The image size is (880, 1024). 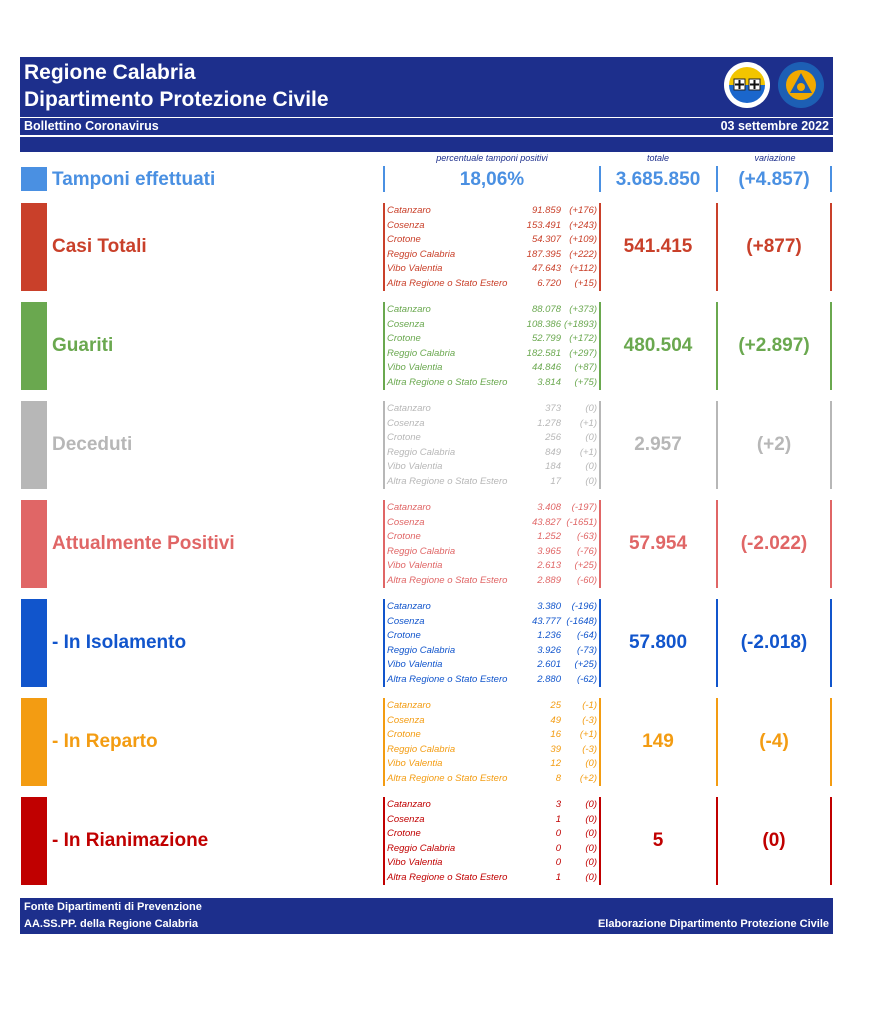 What do you see at coordinates (583, 309) in the screenshot?
I see `province-delta: (+373)` at bounding box center [583, 309].